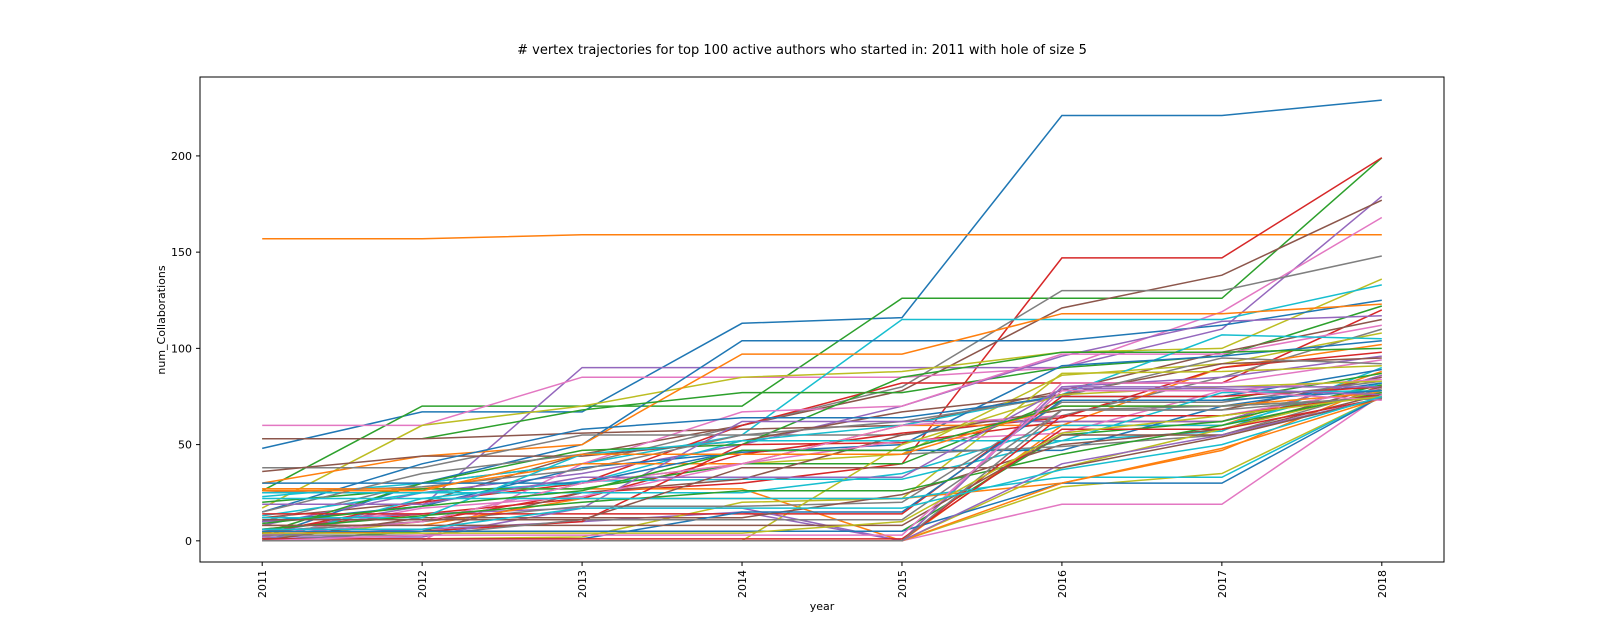 The width and height of the screenshot is (1600, 640). I want to click on y-tick-label: 50, so click(185, 445).